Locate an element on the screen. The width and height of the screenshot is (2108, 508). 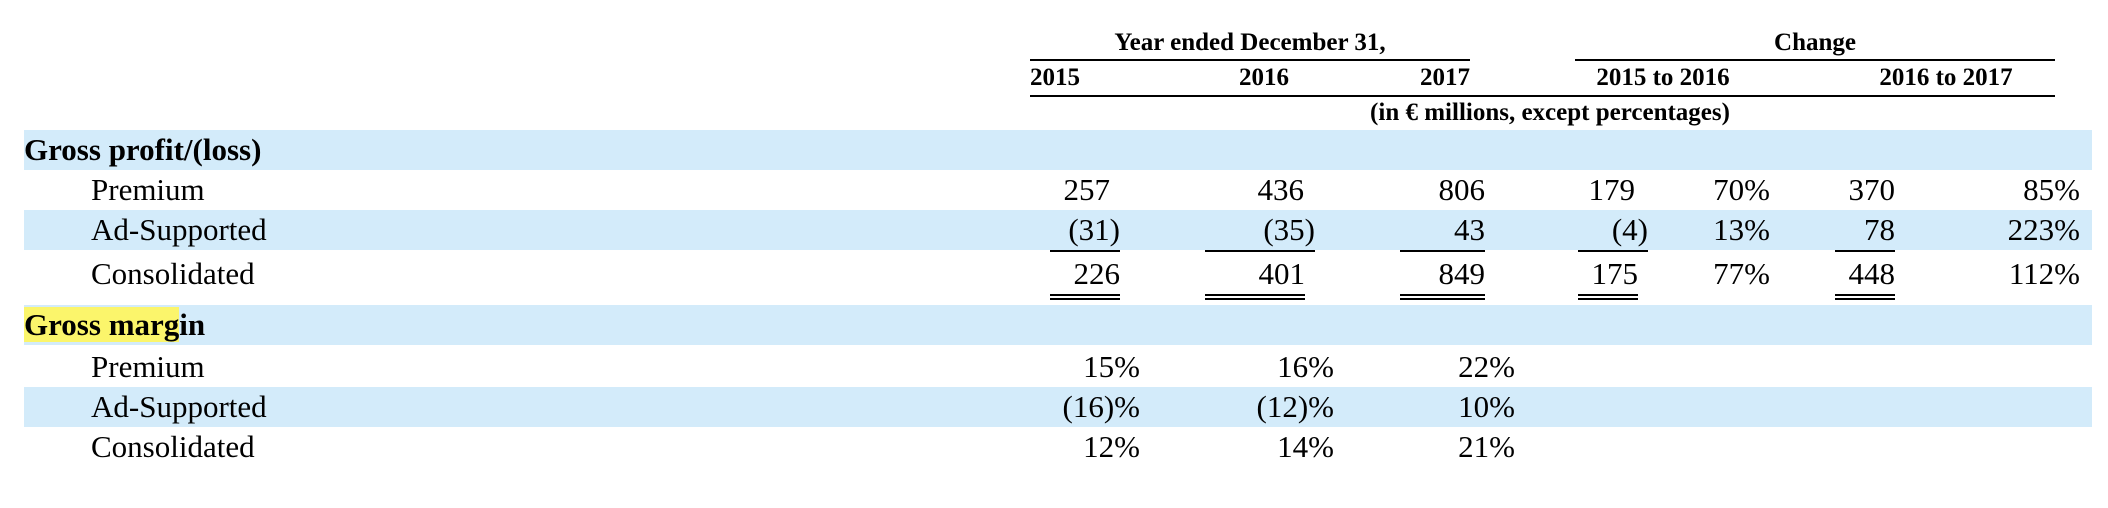
cell-cons-chg2-pct: 112% is located at coordinates (2044, 273).